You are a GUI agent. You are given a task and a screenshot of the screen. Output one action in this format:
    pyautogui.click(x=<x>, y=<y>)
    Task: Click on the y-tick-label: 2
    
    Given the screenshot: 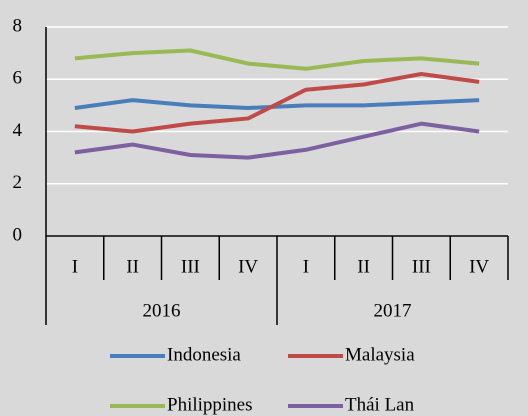 What is the action you would take?
    pyautogui.click(x=18, y=182)
    